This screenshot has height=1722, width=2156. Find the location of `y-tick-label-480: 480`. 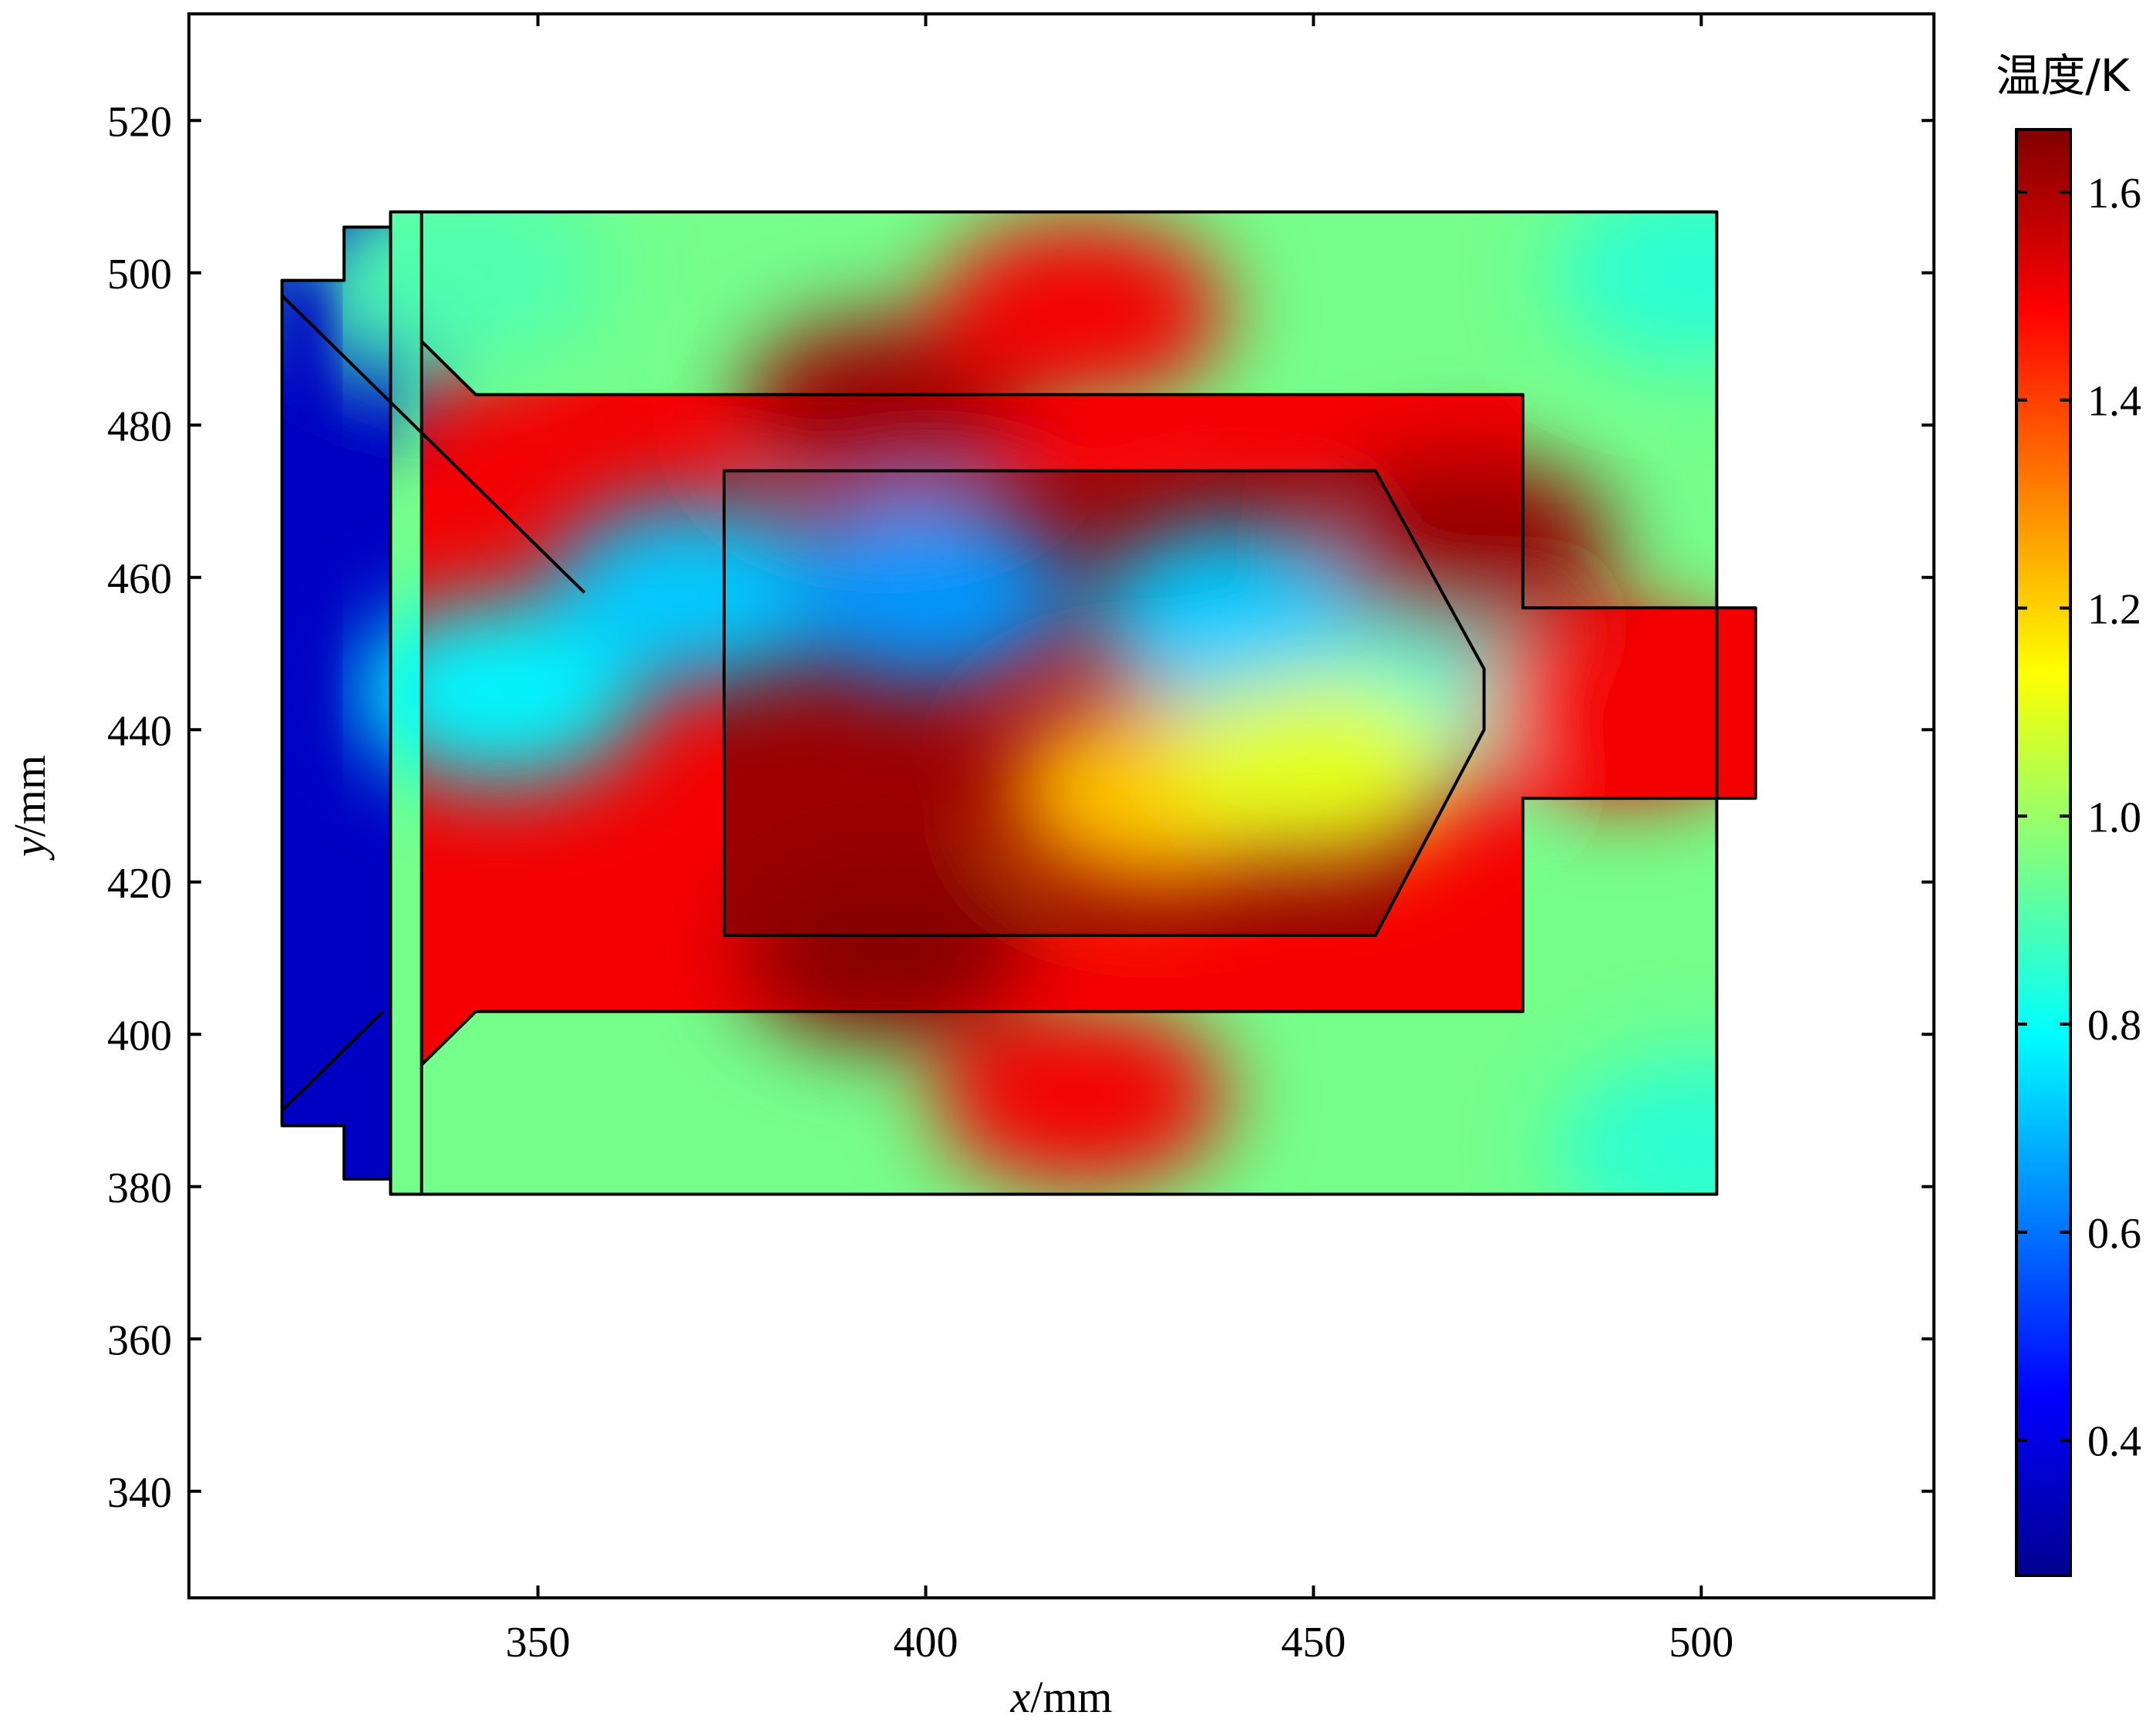

y-tick-label-480: 480 is located at coordinates (139, 426).